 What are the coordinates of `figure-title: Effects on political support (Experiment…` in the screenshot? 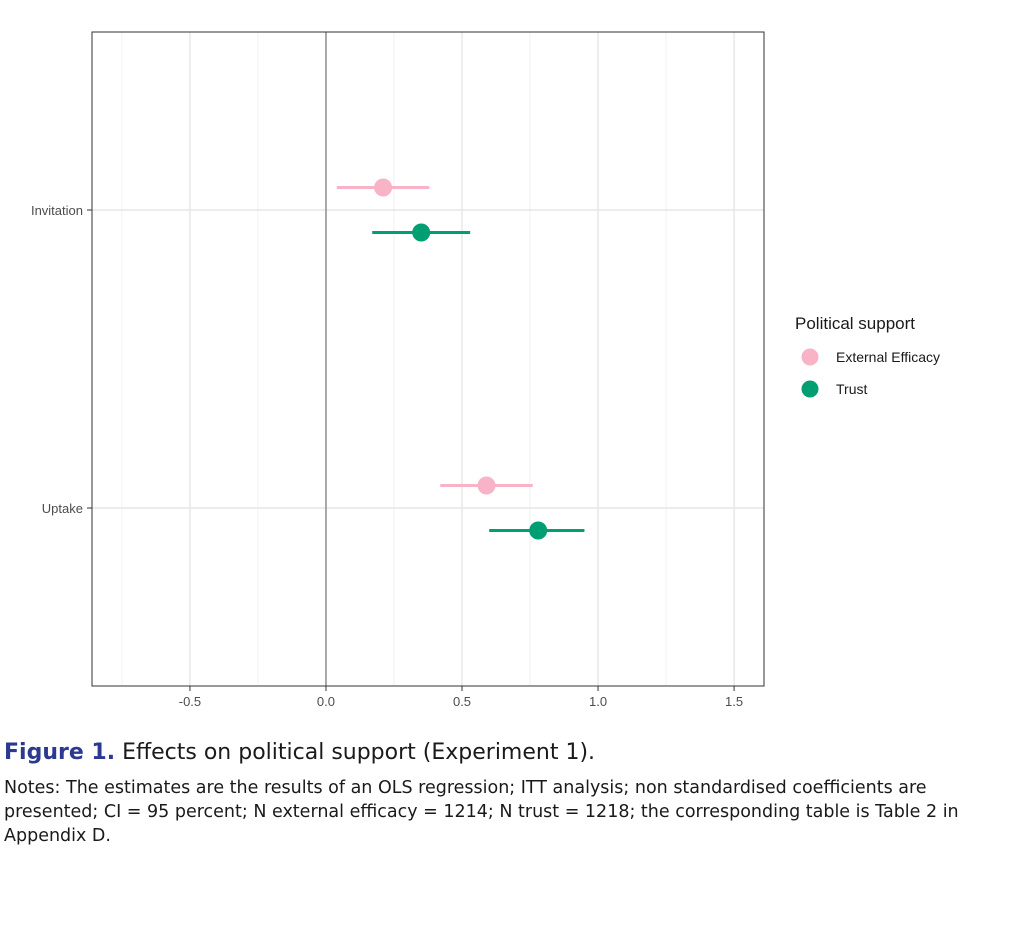 It's located at (359, 752).